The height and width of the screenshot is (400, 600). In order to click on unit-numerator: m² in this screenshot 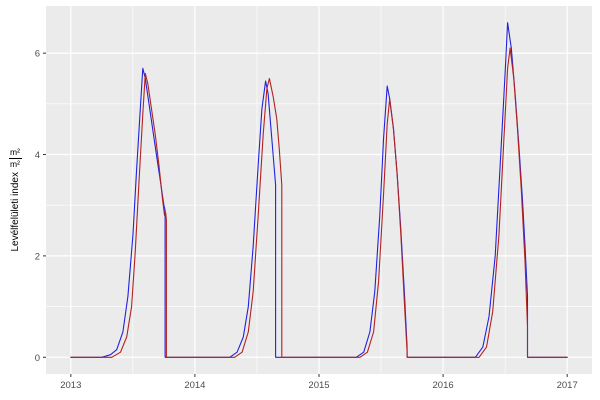, I will do `click(15, 152)`.